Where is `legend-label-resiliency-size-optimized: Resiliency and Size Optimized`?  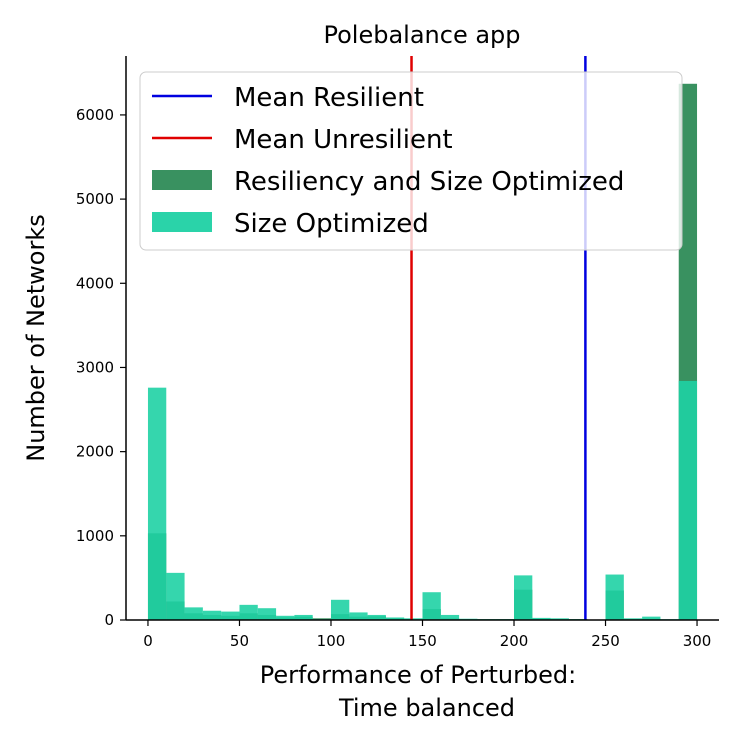 legend-label-resiliency-size-optimized: Resiliency and Size Optimized is located at coordinates (429, 182).